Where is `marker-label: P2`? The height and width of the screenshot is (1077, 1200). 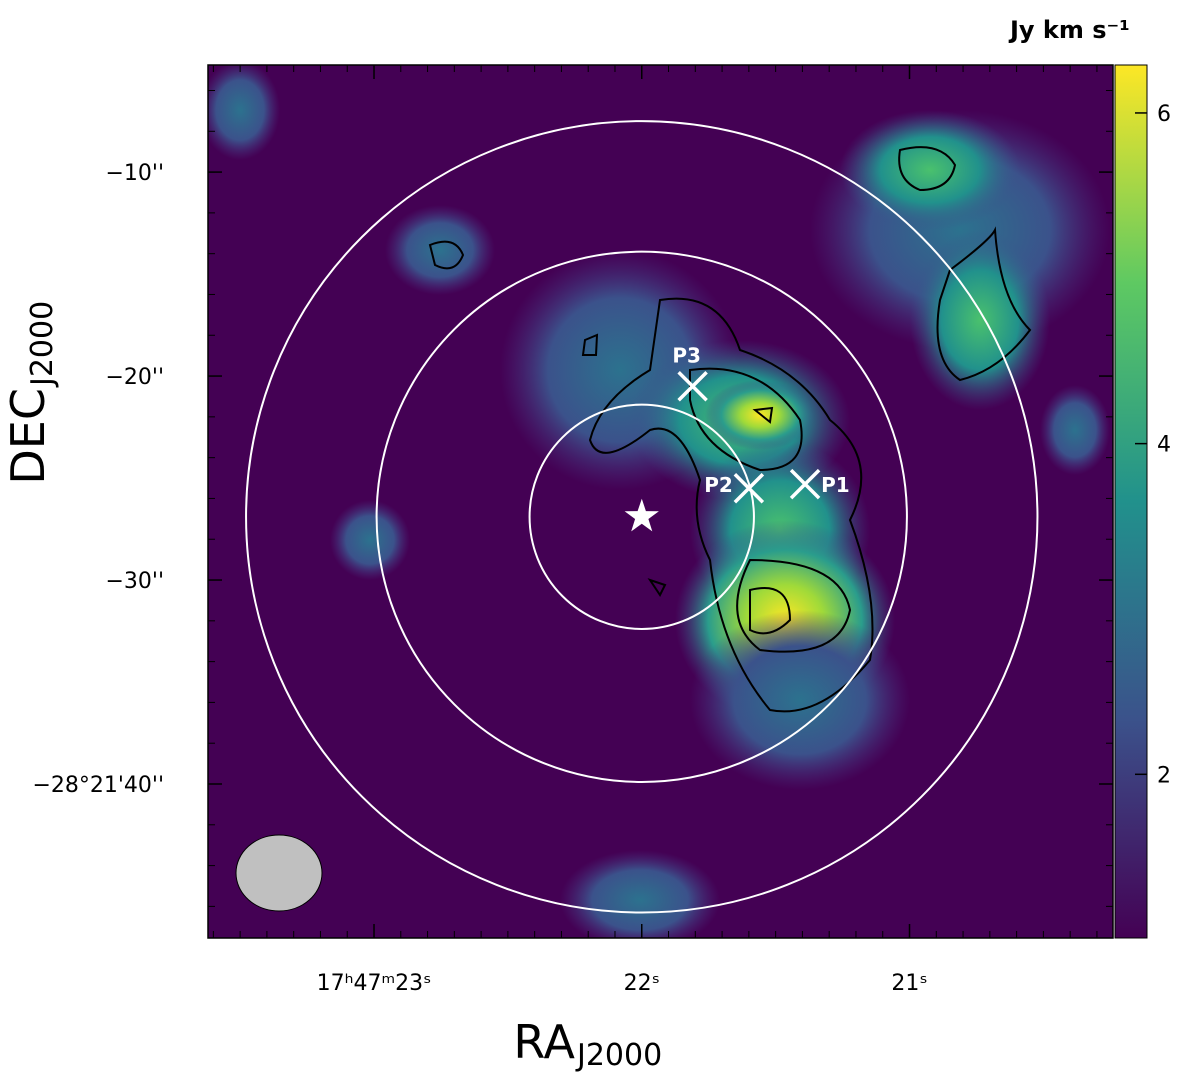 marker-label: P2 is located at coordinates (718, 485).